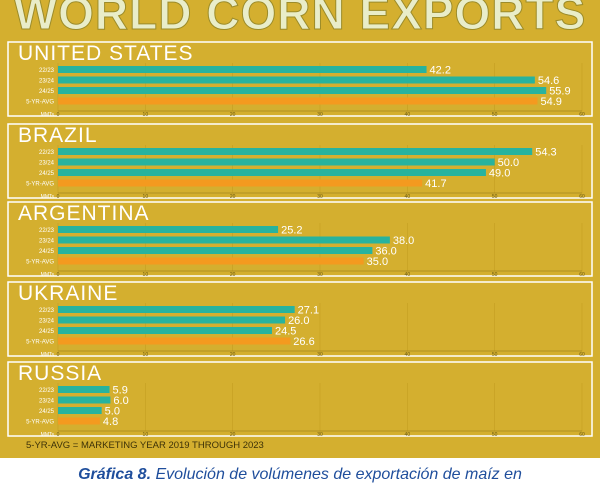  Describe the element at coordinates (303, 342) in the screenshot. I see `bar-value-label: 26.6` at that location.